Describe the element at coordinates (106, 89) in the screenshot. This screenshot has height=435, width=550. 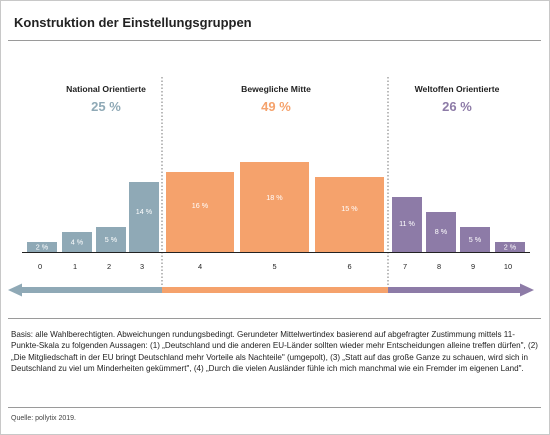
I see `group-label: National Orientierte` at that location.